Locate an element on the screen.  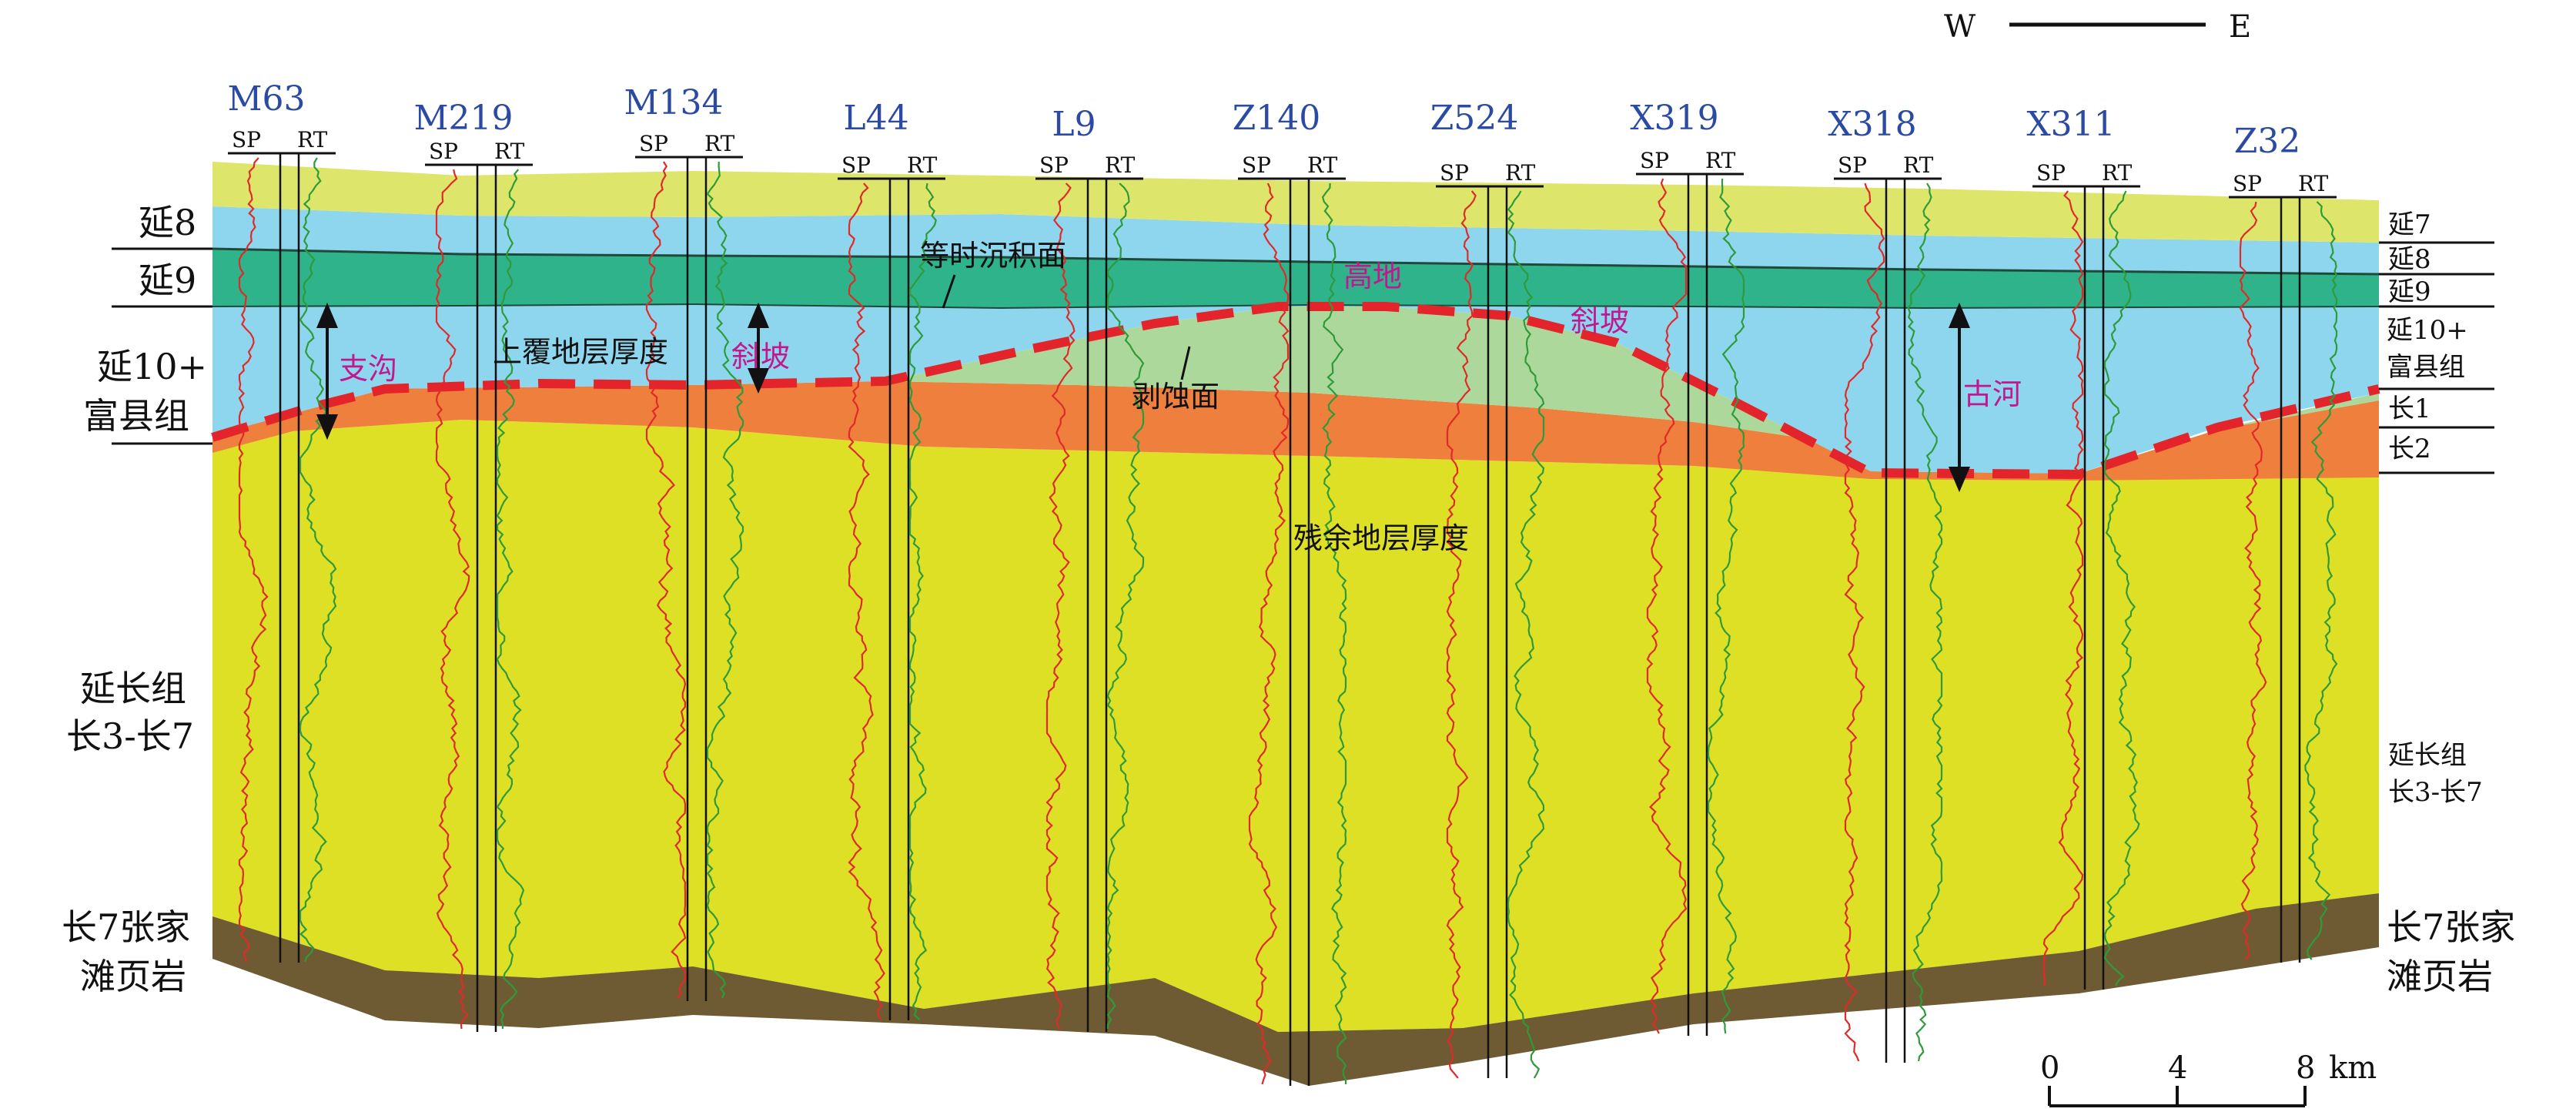
well-z32: Z32 SP RT is located at coordinates (2284, 542).